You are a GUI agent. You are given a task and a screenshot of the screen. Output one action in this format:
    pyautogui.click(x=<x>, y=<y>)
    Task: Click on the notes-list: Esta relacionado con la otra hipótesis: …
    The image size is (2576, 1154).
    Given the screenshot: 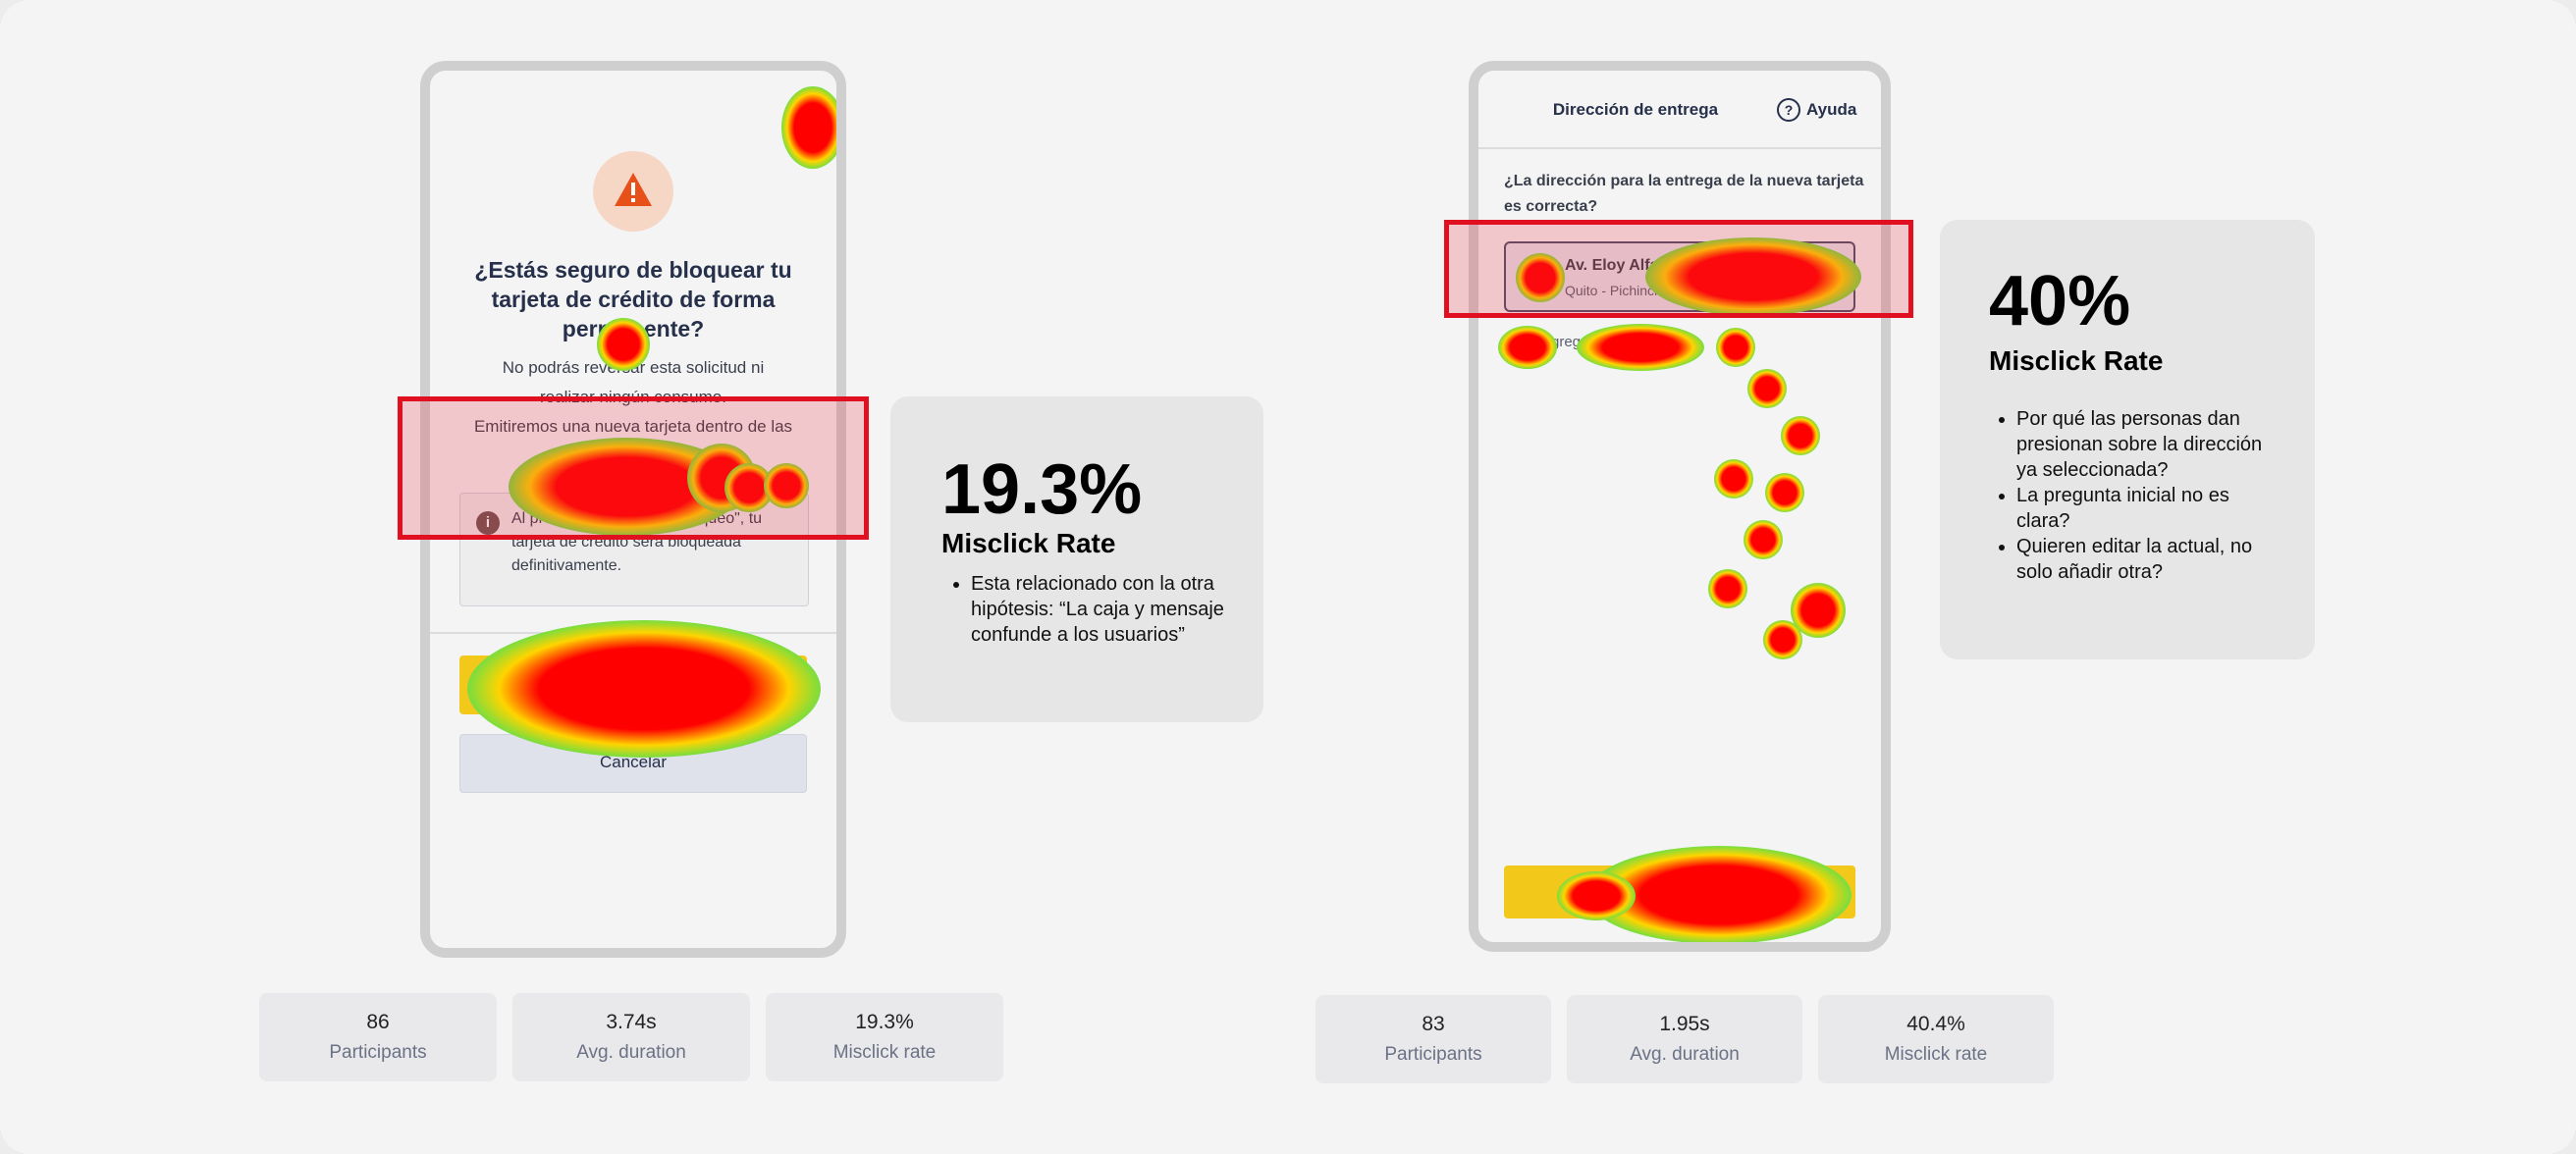 What is the action you would take?
    pyautogui.click(x=1092, y=610)
    